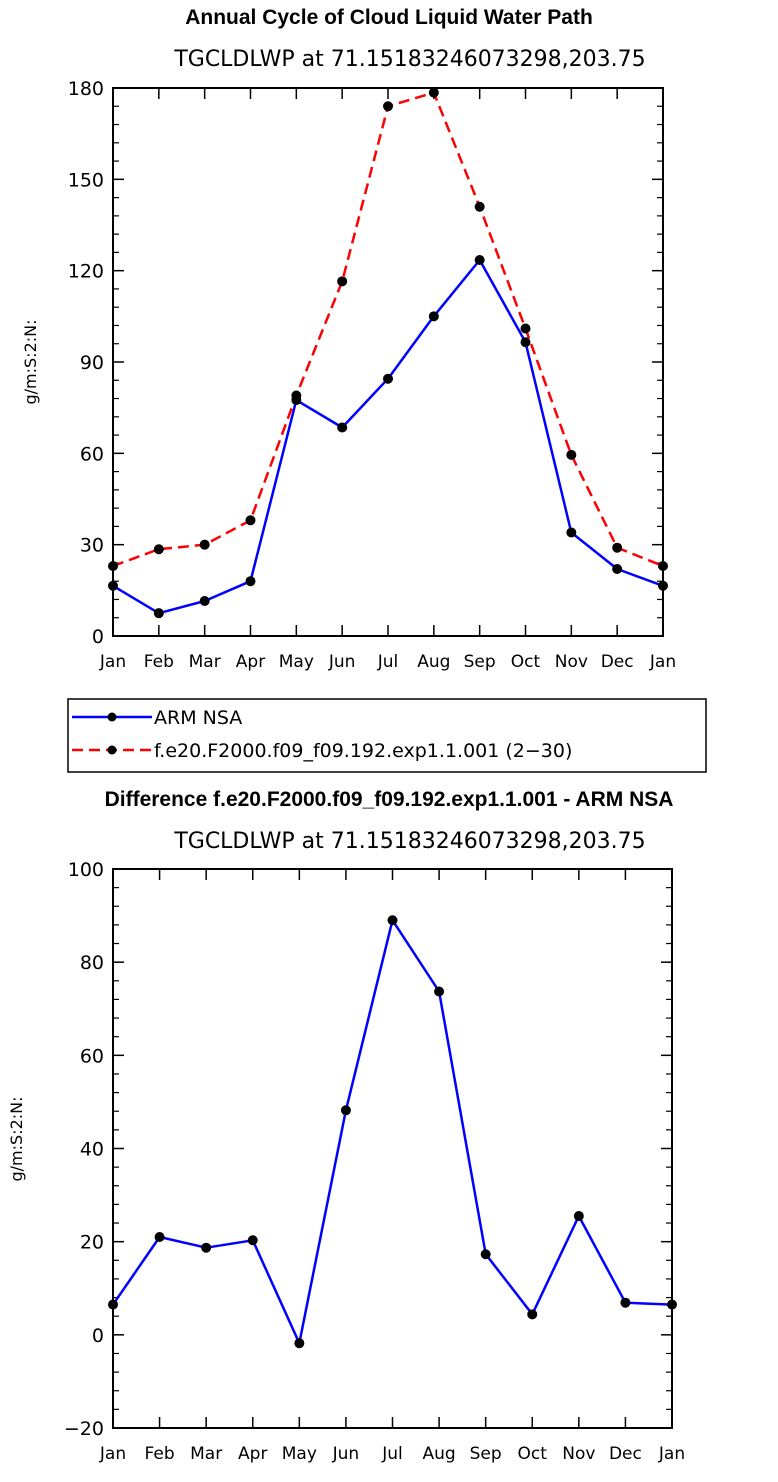 This screenshot has height=1482, width=778. What do you see at coordinates (346, 1454) in the screenshot?
I see `chart2-xtick-label: Jun` at bounding box center [346, 1454].